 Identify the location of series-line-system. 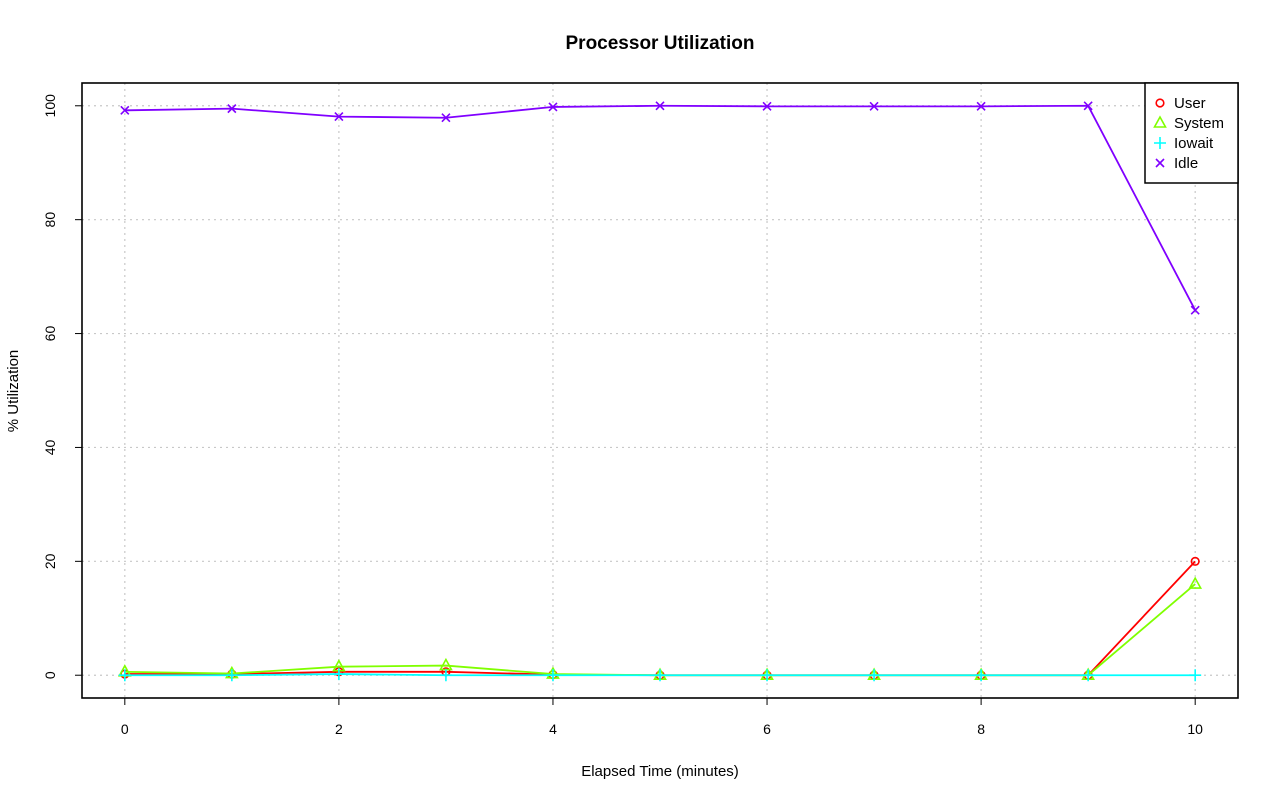
(660, 630).